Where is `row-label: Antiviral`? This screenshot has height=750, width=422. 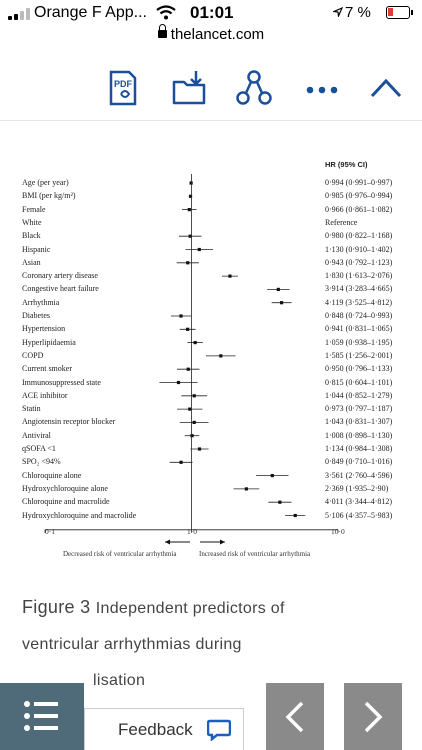
row-label: Antiviral is located at coordinates (36, 435).